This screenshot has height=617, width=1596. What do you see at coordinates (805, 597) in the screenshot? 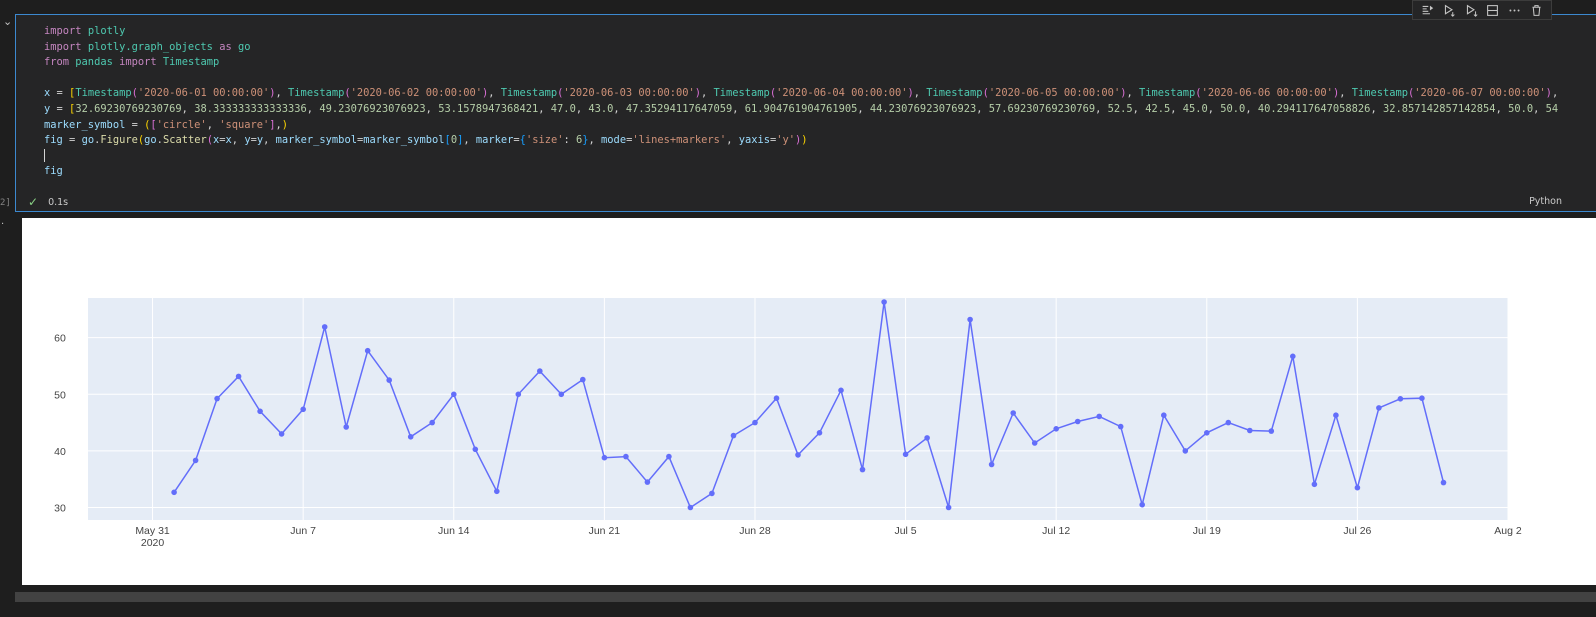
I see `horizontal-scrollbar` at bounding box center [805, 597].